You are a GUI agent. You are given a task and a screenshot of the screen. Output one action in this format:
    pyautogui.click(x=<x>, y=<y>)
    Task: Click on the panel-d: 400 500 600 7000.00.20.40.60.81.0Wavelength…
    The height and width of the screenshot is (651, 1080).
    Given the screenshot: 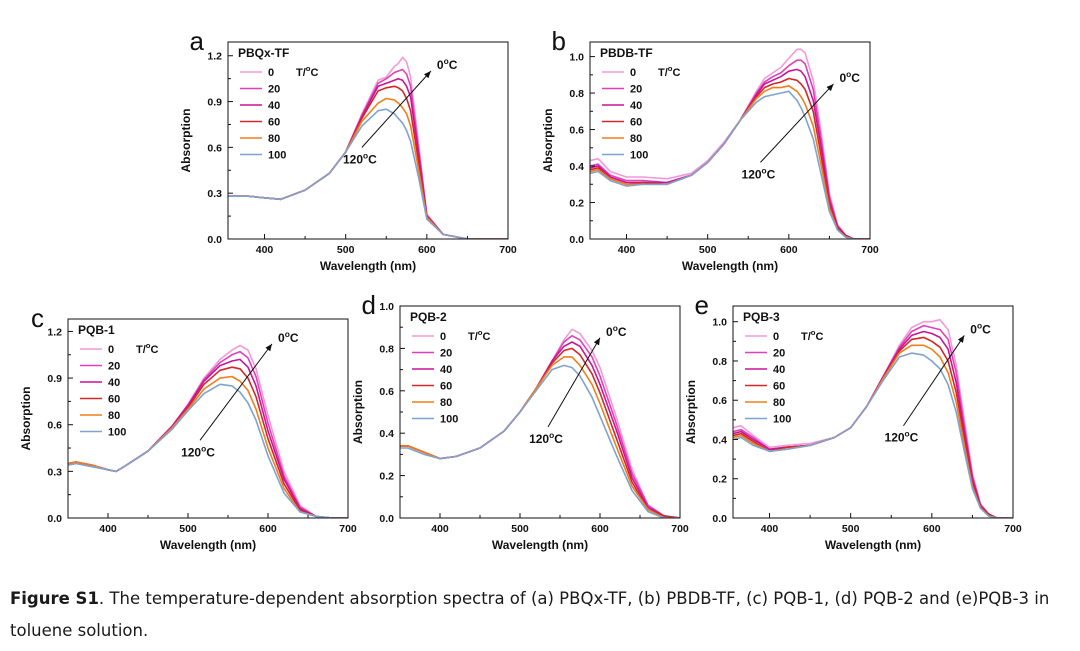 What is the action you would take?
    pyautogui.click(x=520, y=421)
    